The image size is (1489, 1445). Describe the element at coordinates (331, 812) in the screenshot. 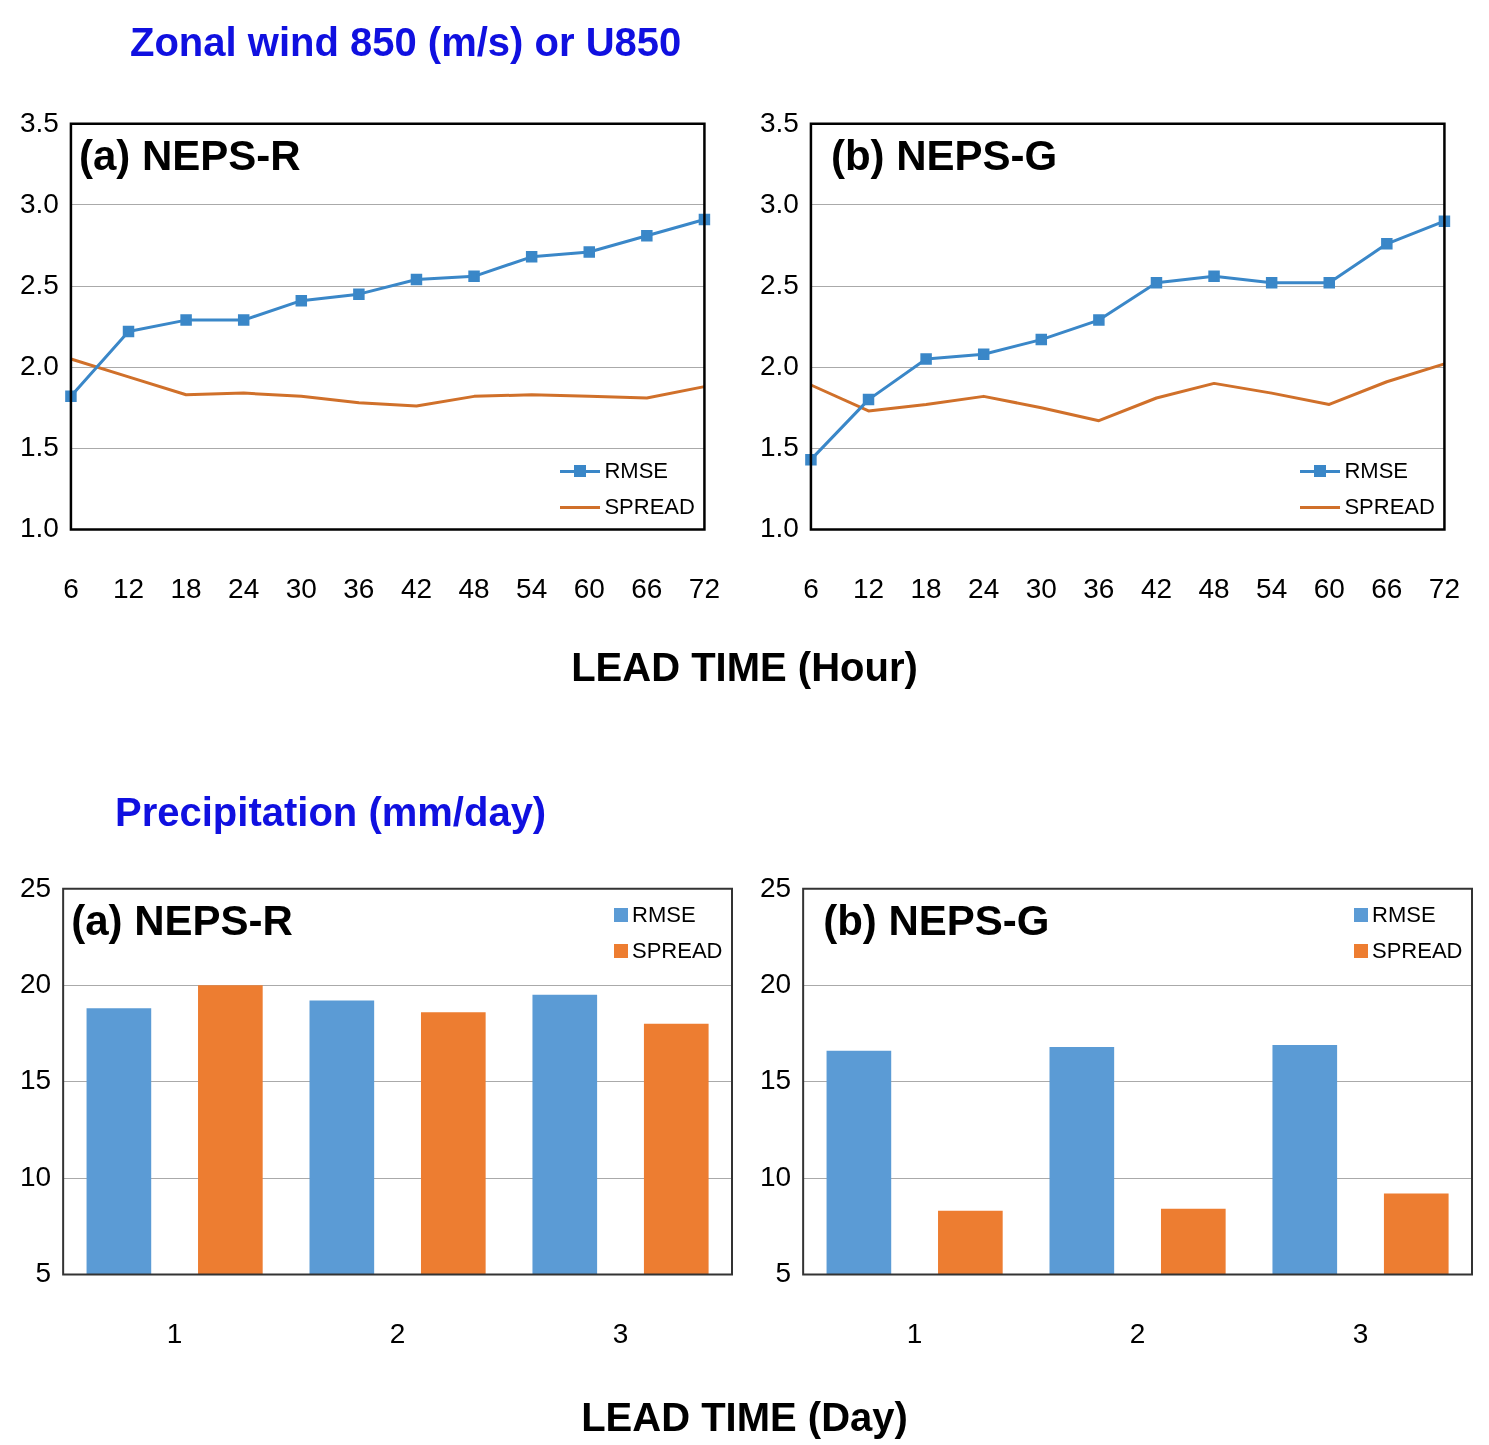

I see `chart-title: Precipitation (mm/day)` at that location.